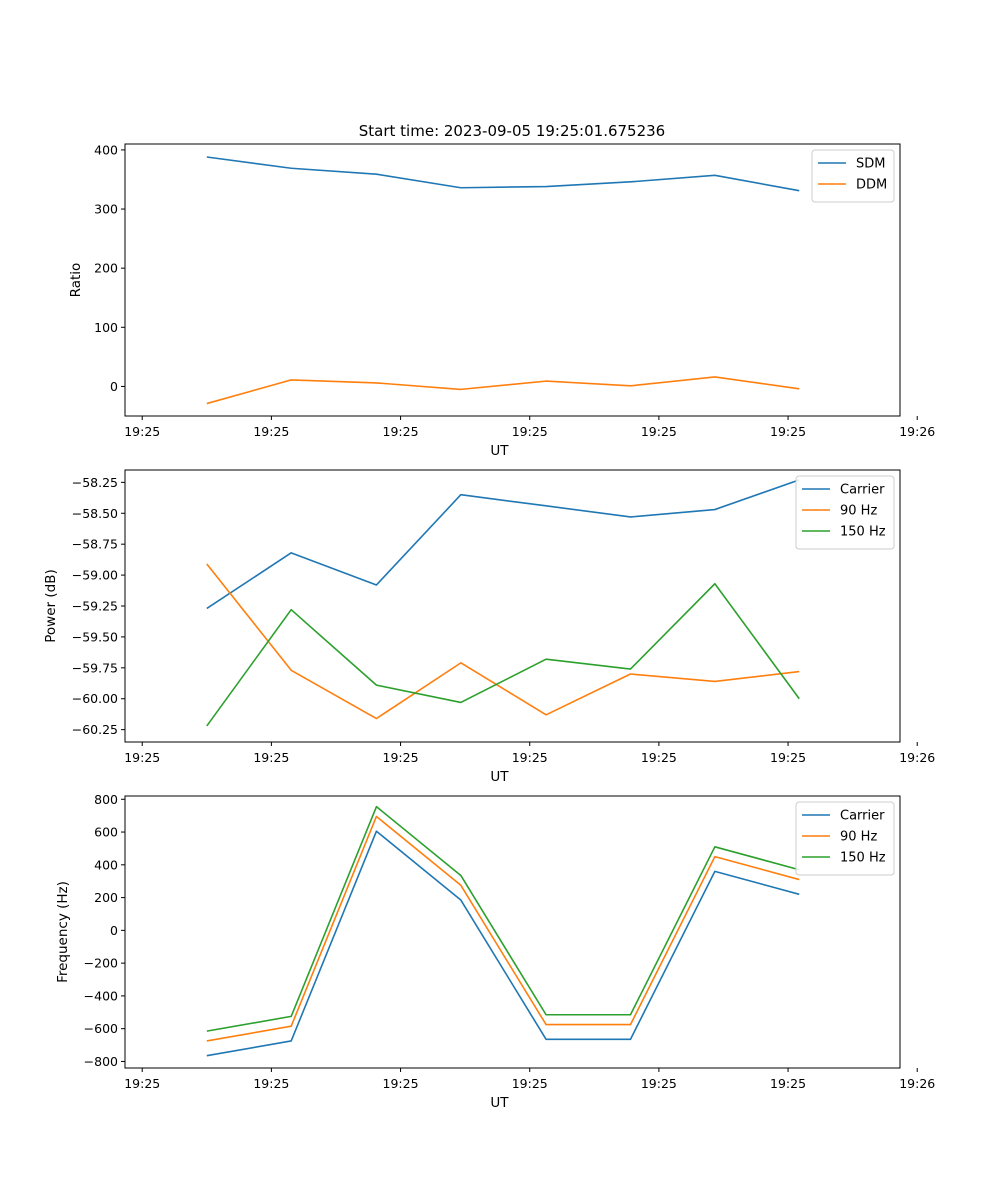 The height and width of the screenshot is (1200, 1000). What do you see at coordinates (101, 995) in the screenshot?
I see `y-tick-label: −400` at bounding box center [101, 995].